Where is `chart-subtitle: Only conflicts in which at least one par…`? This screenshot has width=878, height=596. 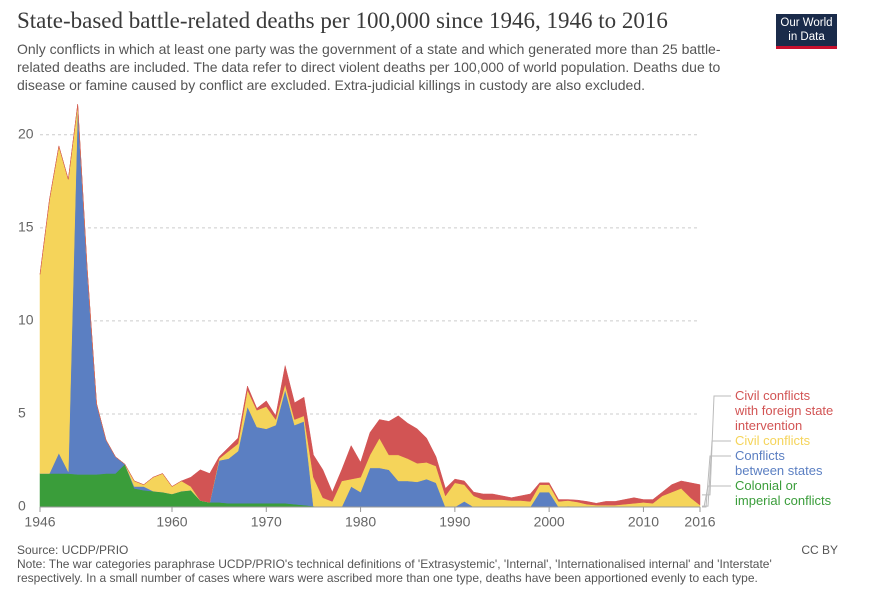
chart-subtitle: Only conflicts in which at least one par… is located at coordinates (369, 67).